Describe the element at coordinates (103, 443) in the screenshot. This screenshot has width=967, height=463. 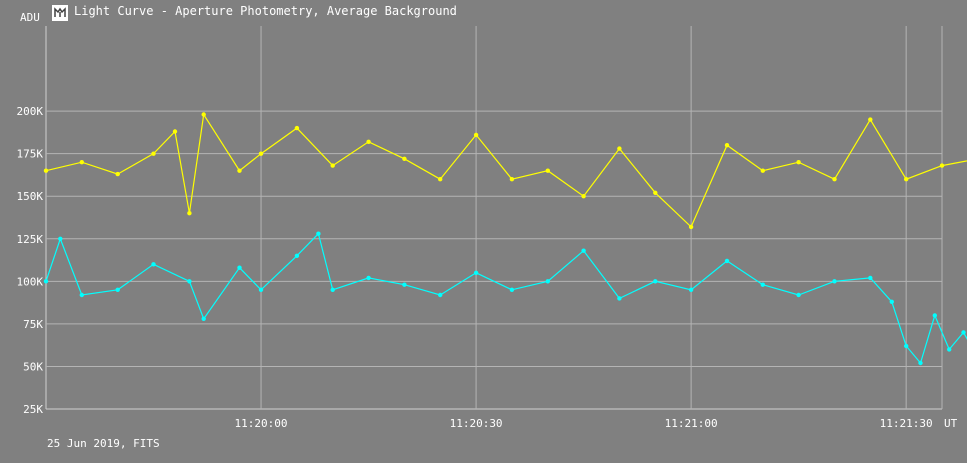
I see `footer-date-source: 25 Jun 2019, FITS` at that location.